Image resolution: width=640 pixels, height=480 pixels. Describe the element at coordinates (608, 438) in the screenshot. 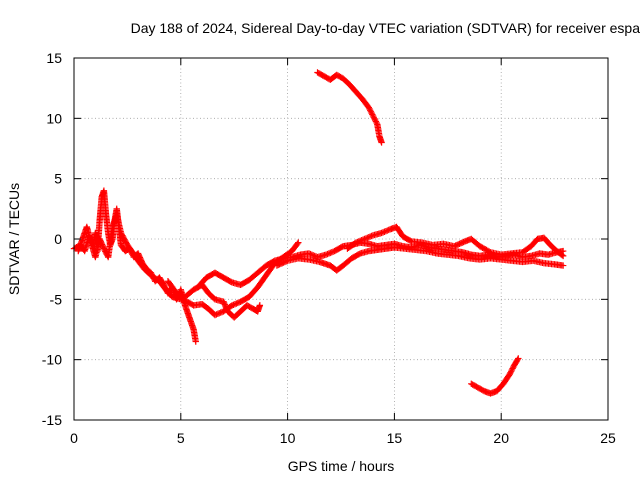

I see `x-tick-label: 25` at that location.